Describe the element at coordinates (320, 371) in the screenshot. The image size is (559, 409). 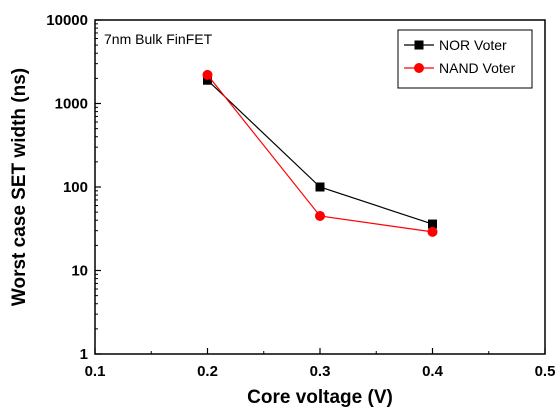
I see `x-tick-label: 0.3` at that location.